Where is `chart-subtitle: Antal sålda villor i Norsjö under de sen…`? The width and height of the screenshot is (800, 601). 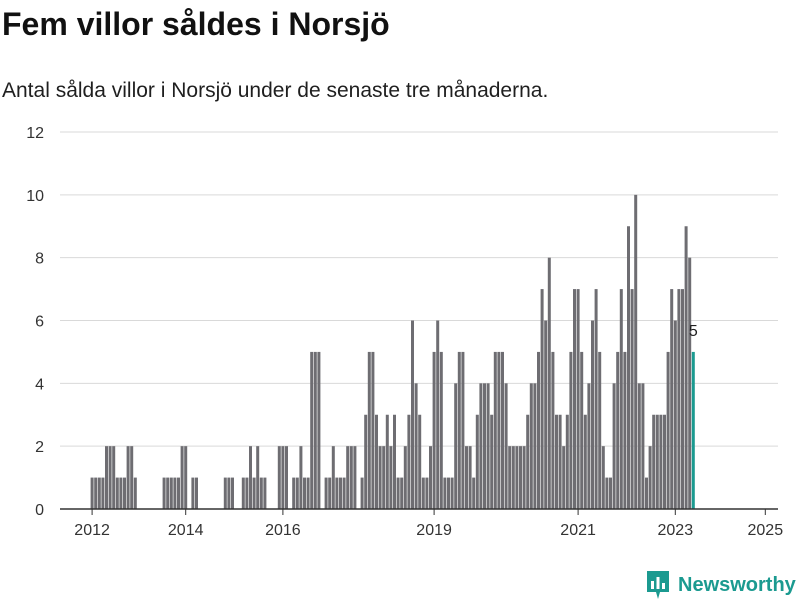 chart-subtitle: Antal sålda villor i Norsjö under de sen… is located at coordinates (275, 90).